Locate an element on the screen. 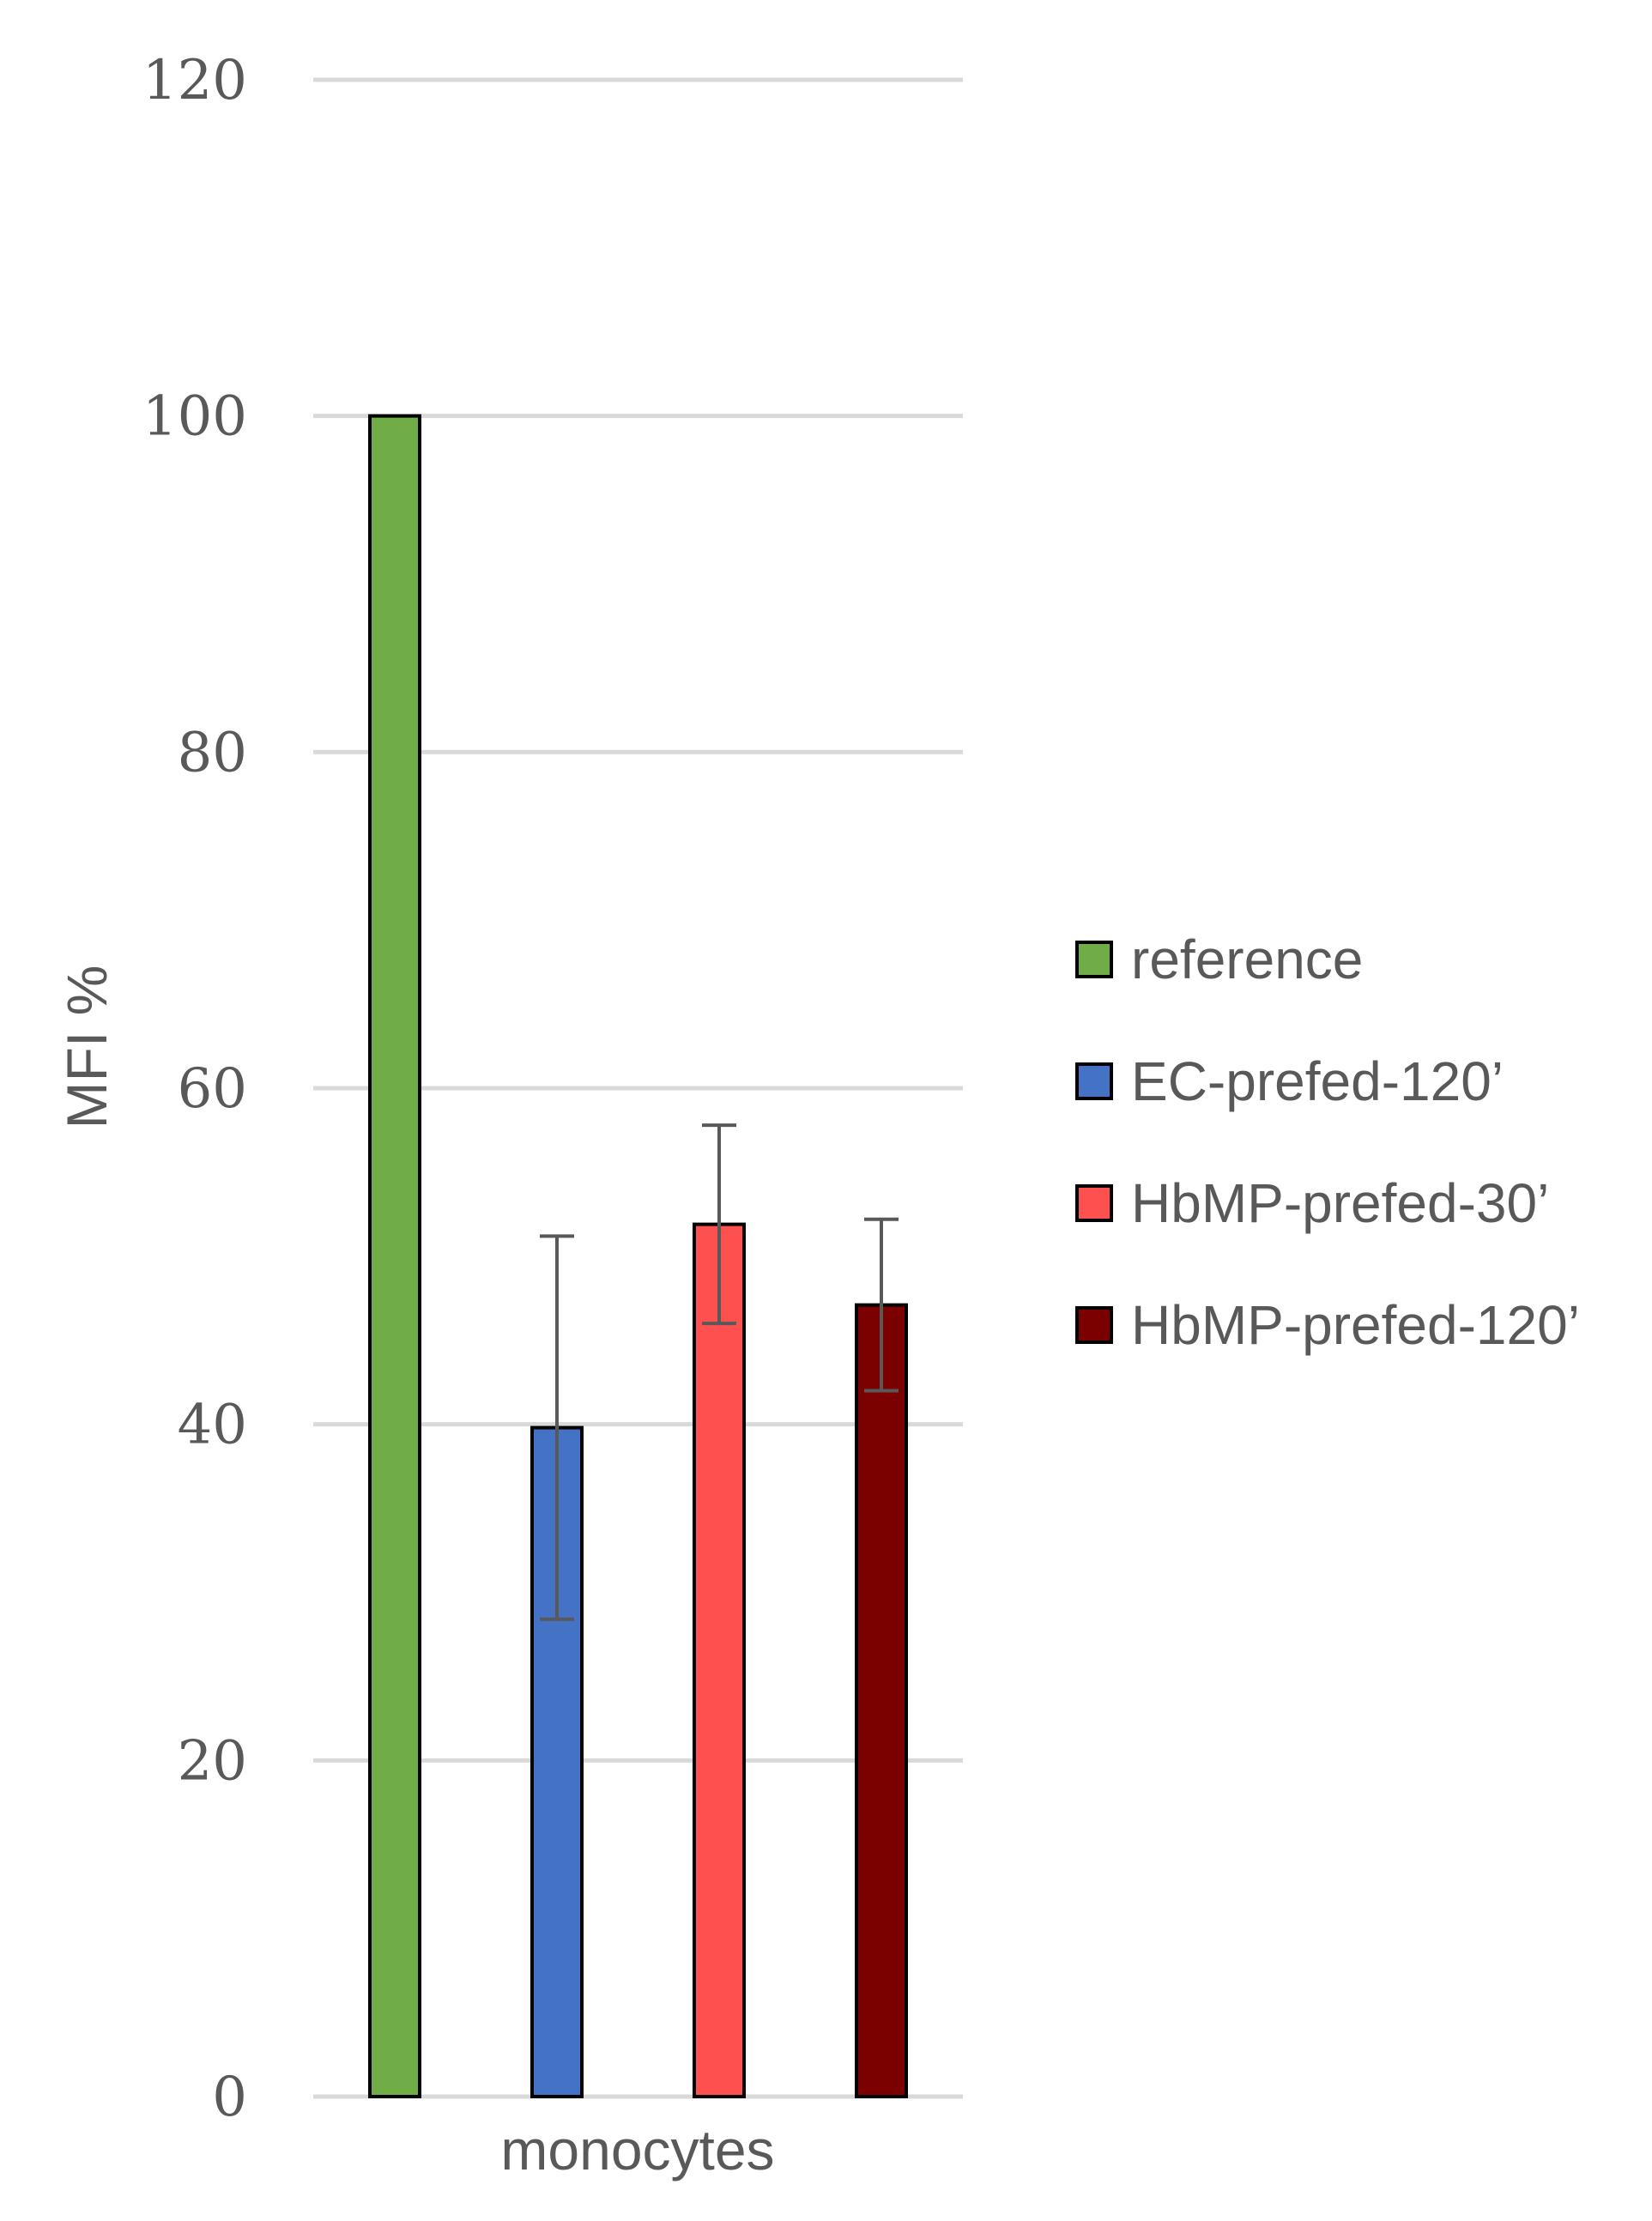 This screenshot has width=1652, height=2221. y-tick-label: 120 is located at coordinates (194, 81).